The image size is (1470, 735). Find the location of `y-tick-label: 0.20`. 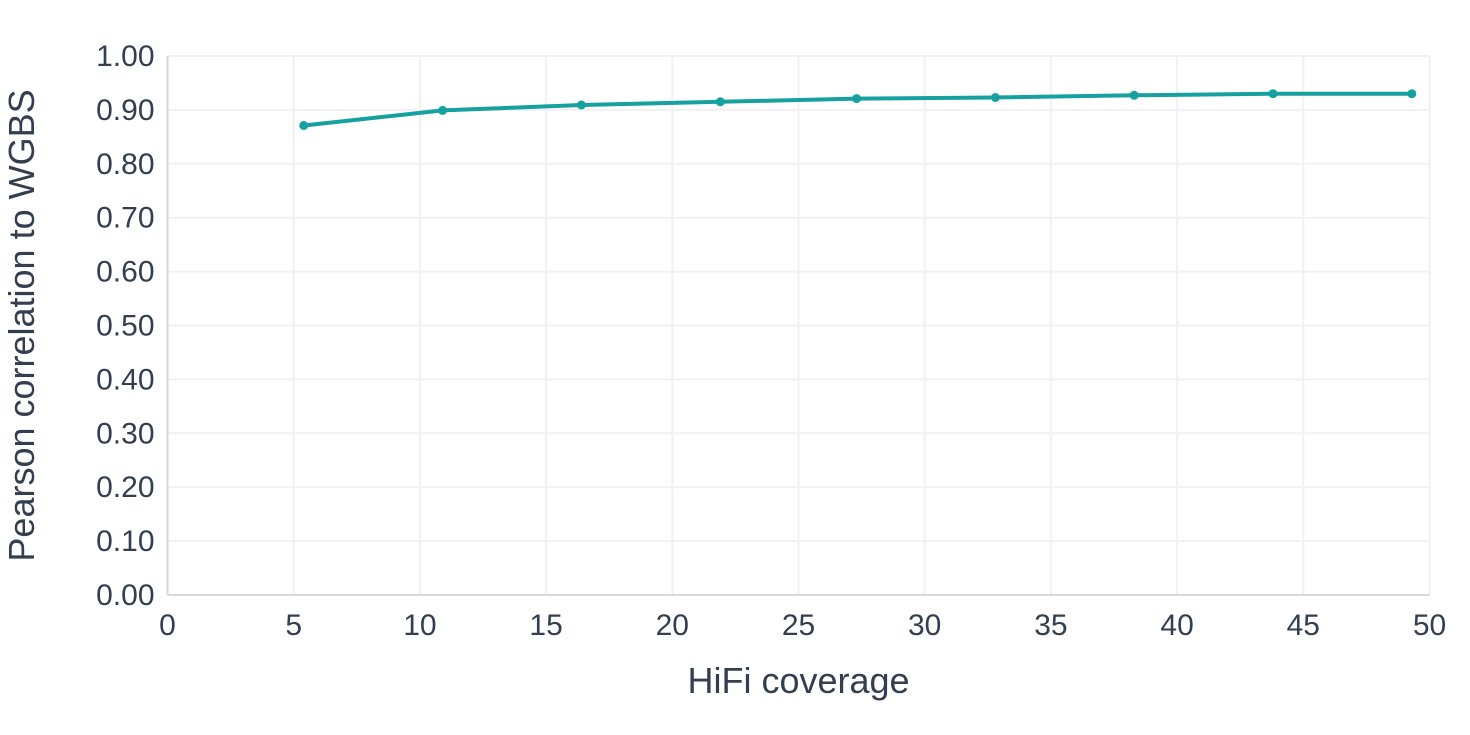

y-tick-label: 0.20 is located at coordinates (125, 487).